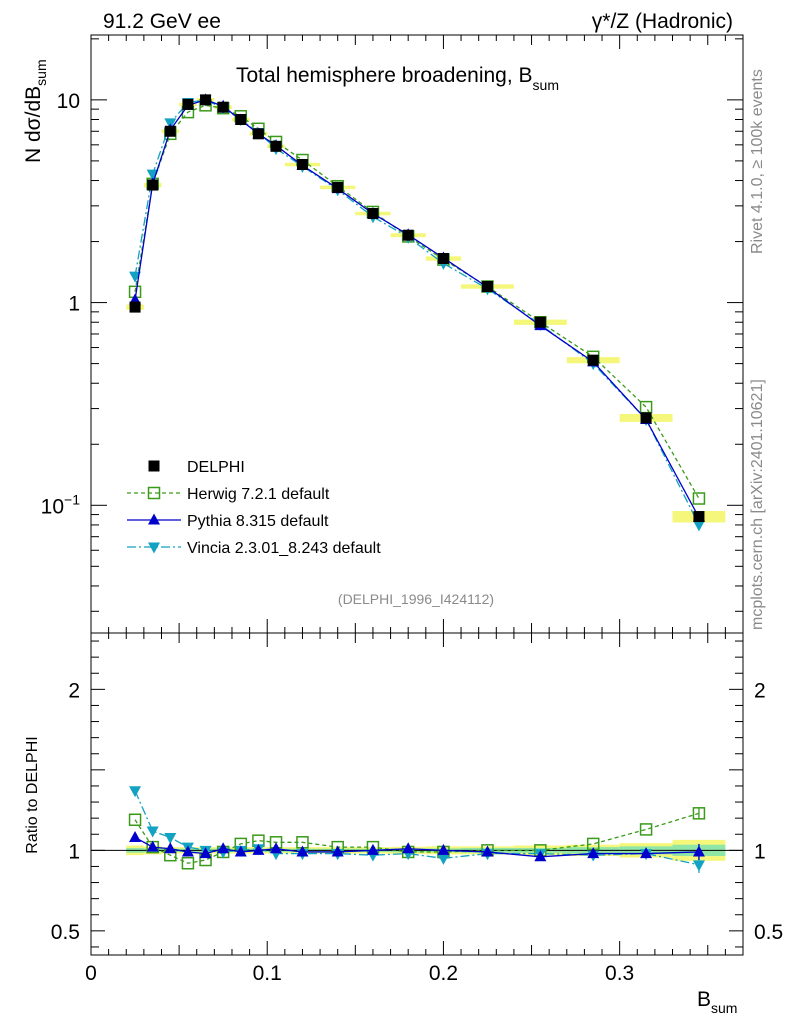  What do you see at coordinates (760, 851) in the screenshot?
I see `ratio-y-tick-label-right: 1` at bounding box center [760, 851].